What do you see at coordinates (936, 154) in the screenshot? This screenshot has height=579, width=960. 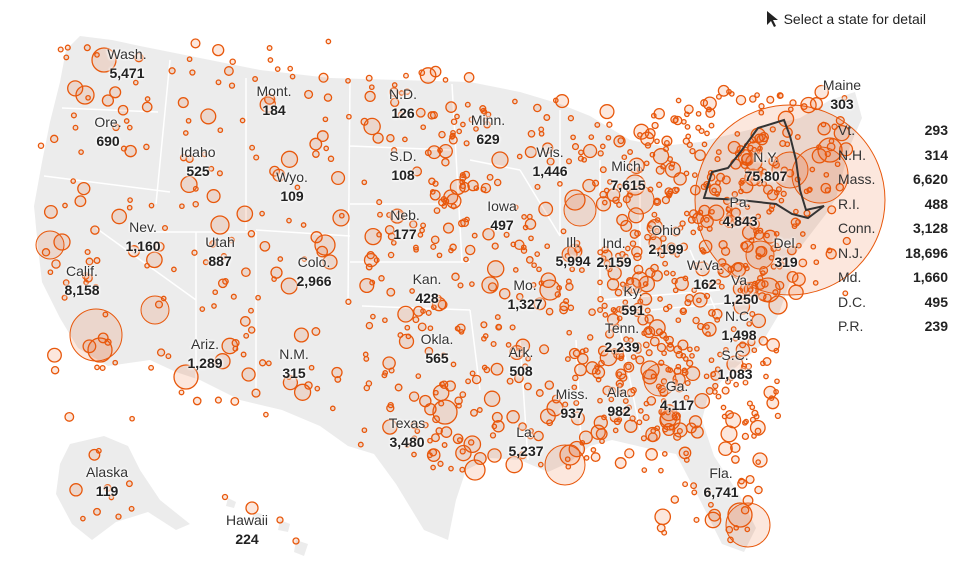 I see `side-state-count: 314` at bounding box center [936, 154].